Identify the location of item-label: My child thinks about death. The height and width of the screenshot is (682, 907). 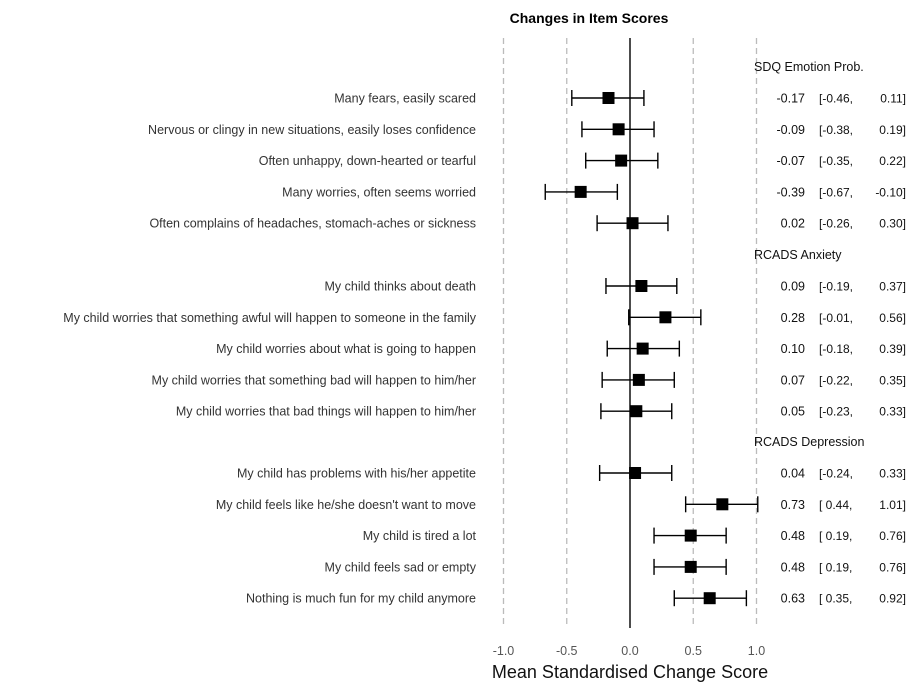
(401, 287).